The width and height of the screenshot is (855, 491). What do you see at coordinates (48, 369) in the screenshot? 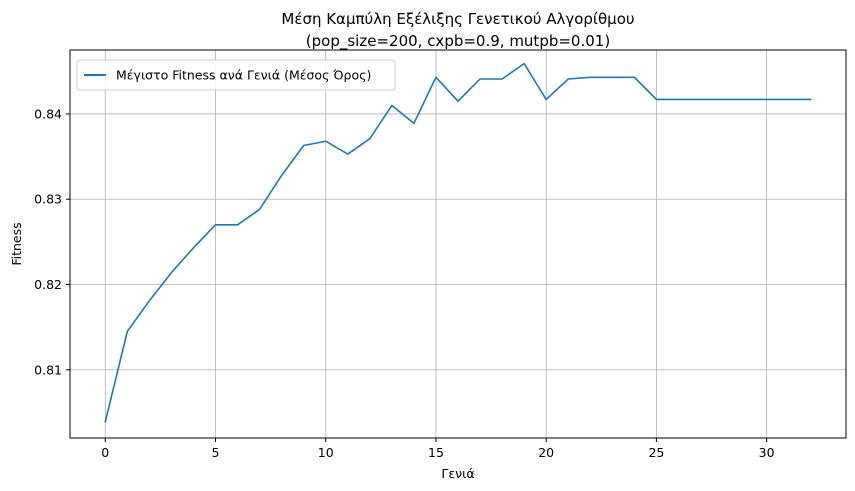
I see `y-tick-label: 0.81` at bounding box center [48, 369].